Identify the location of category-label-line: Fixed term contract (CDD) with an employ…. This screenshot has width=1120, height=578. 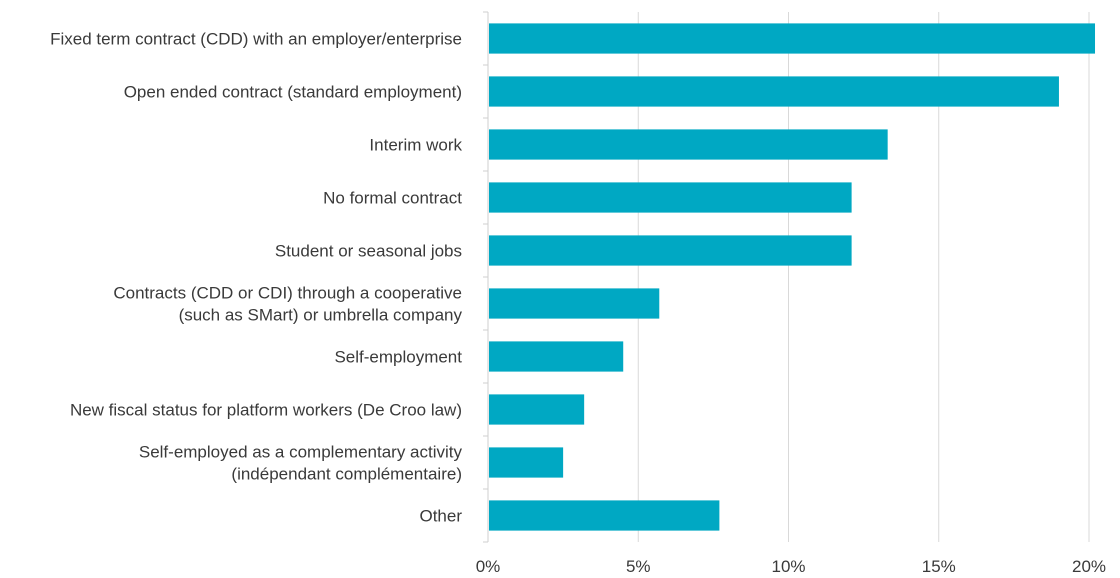
(256, 39).